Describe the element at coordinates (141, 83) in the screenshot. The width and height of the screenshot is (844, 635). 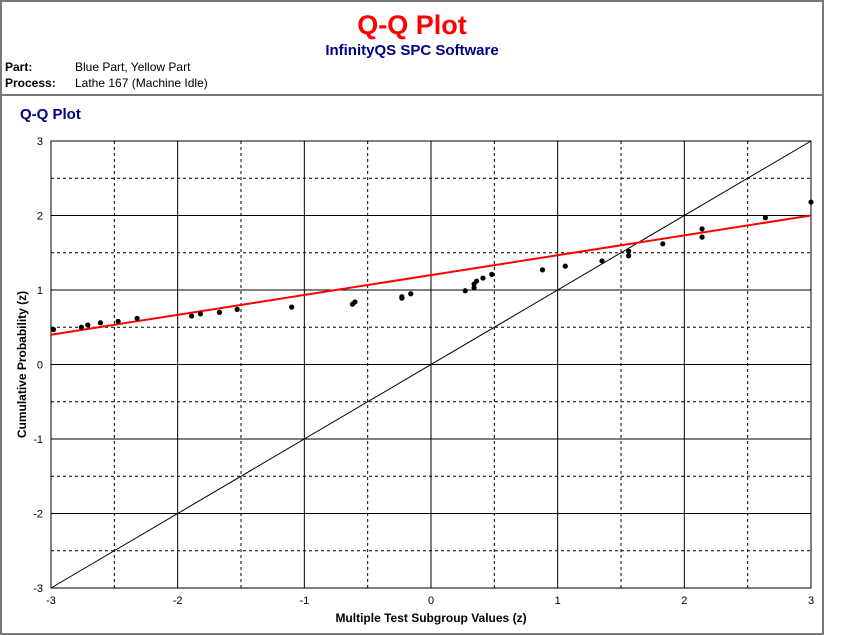
I see `process-value: Lathe 167 (Machine Idle)` at that location.